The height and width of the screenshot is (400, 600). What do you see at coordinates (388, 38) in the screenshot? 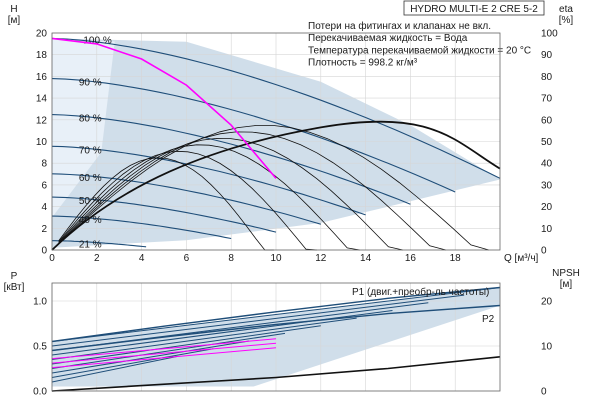
I see `chart-note: Перекачиваемая жидкость = Вода` at bounding box center [388, 38].